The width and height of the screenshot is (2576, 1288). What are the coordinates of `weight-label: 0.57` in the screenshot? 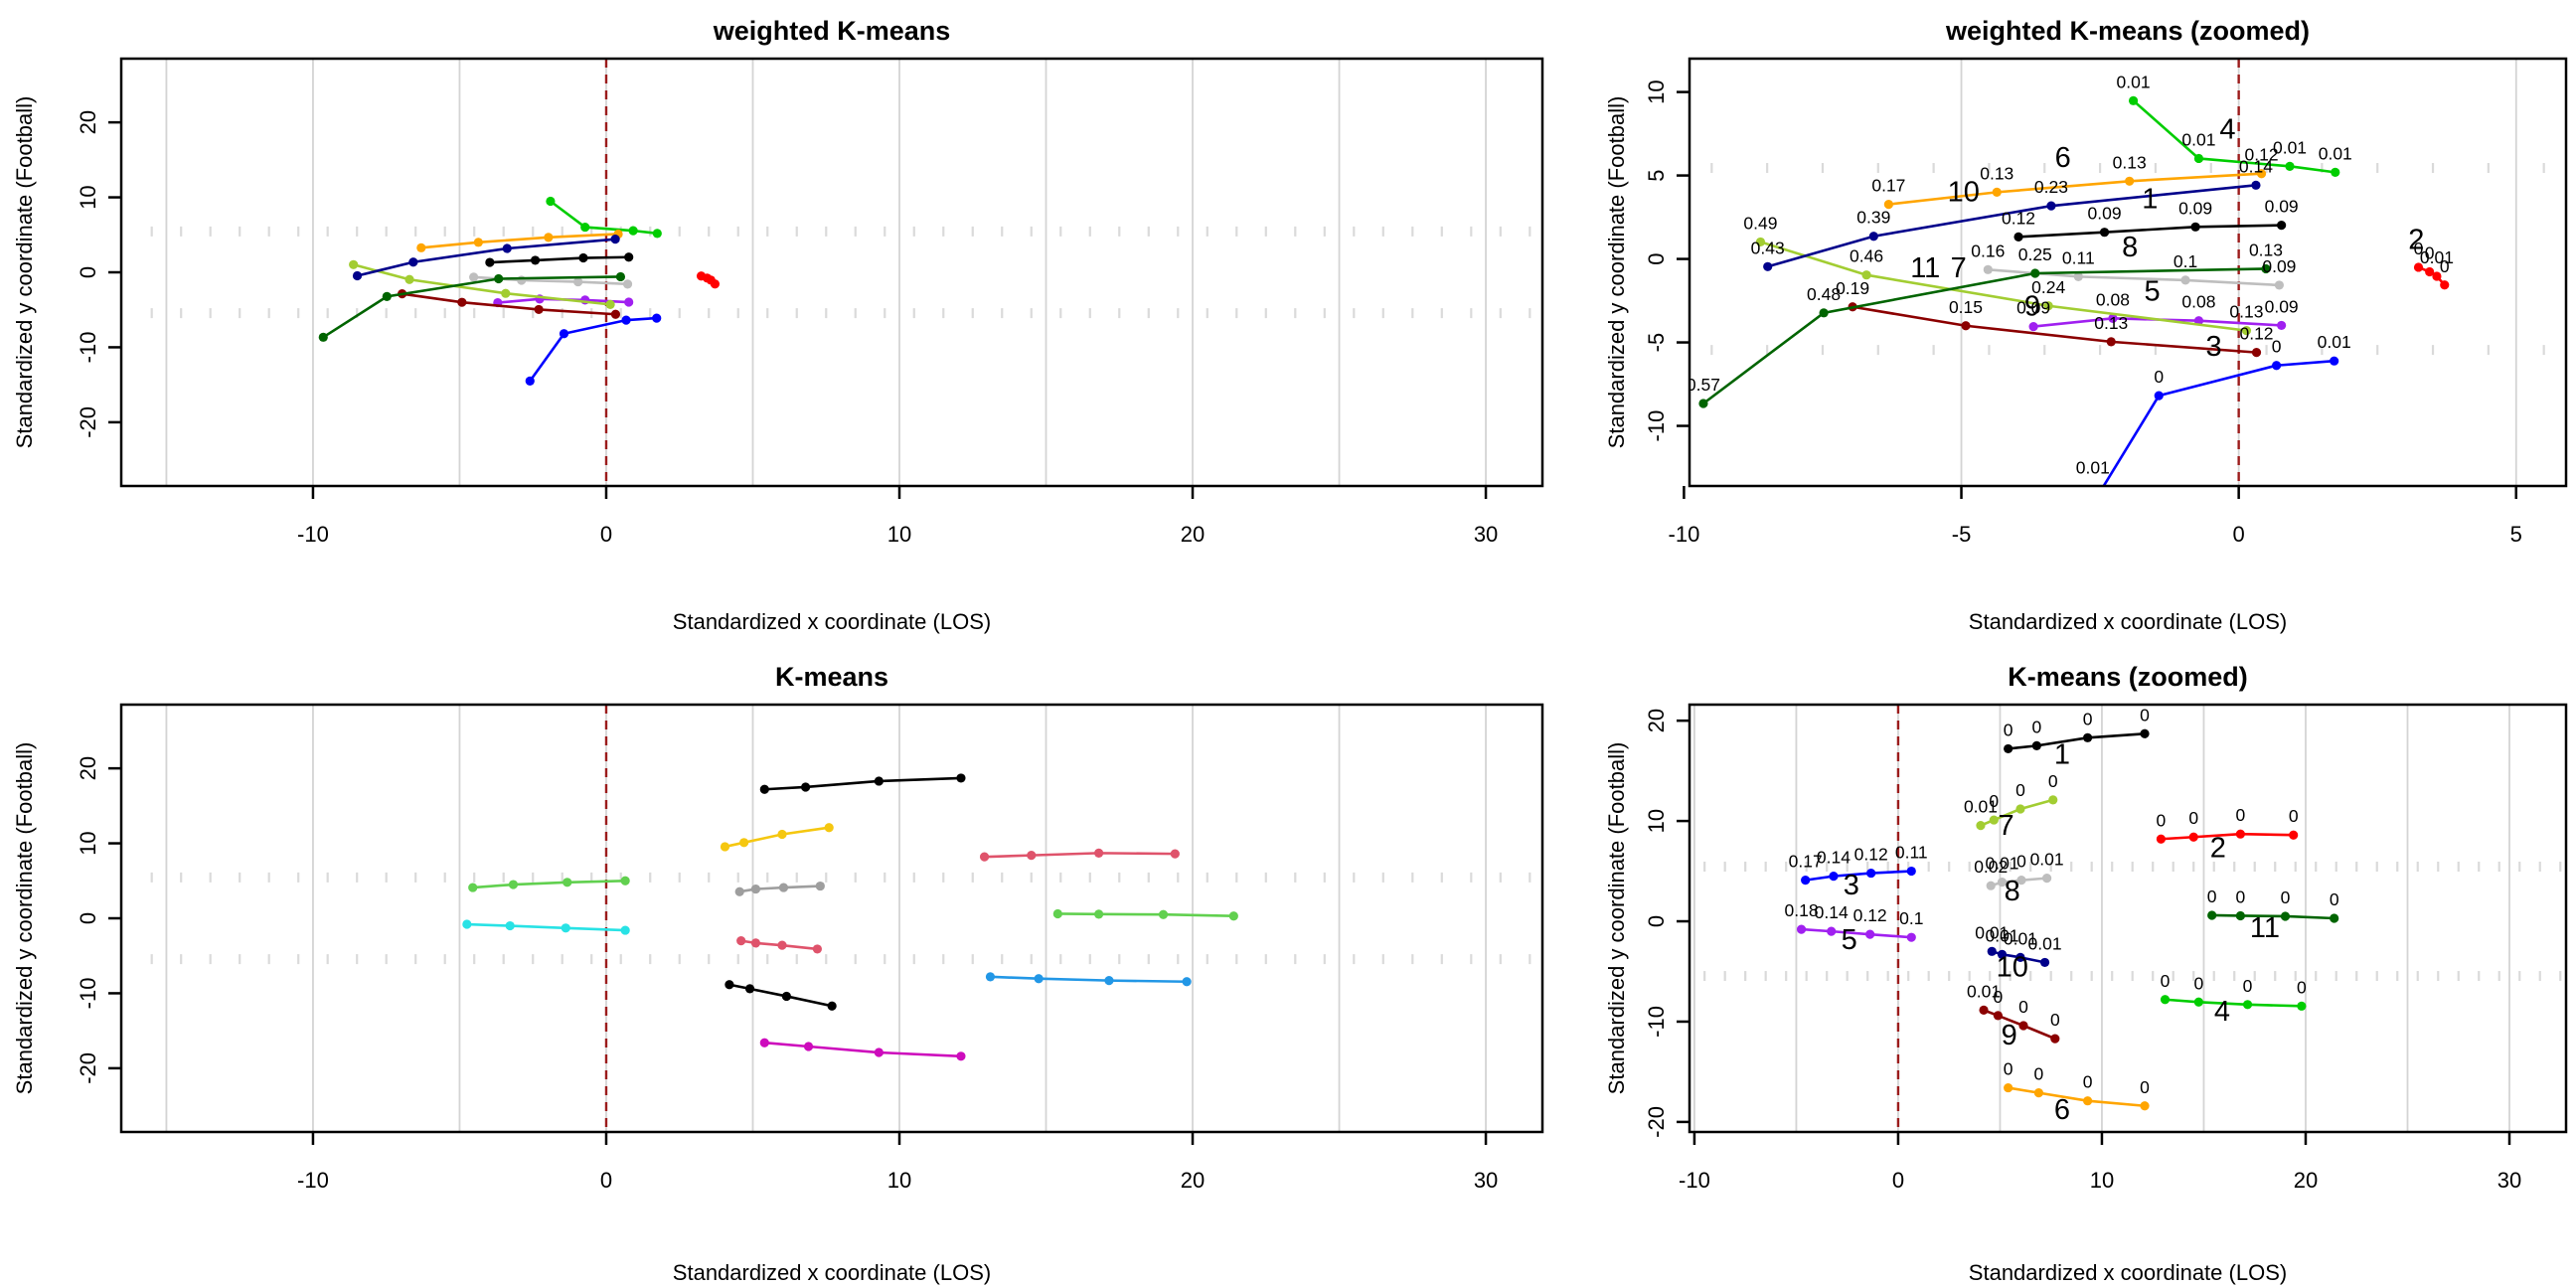 It's located at (1703, 385).